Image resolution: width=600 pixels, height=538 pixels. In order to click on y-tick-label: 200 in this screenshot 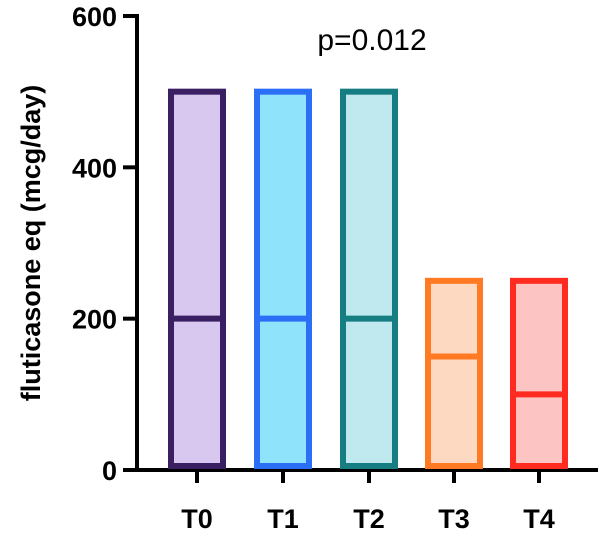, I will do `click(94, 320)`.